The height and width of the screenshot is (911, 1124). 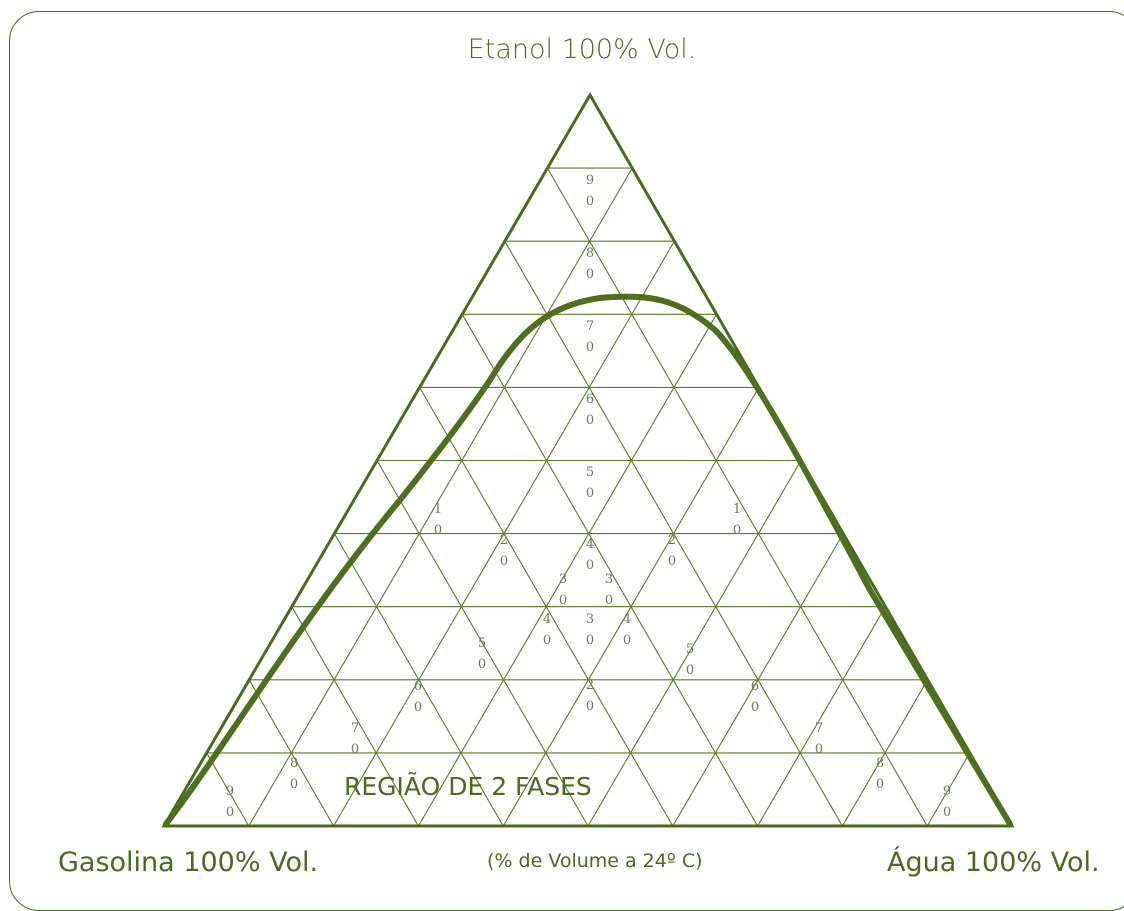 I want to click on vertex-label-gasolina: Gasolina 100% Vol., so click(x=188, y=862).